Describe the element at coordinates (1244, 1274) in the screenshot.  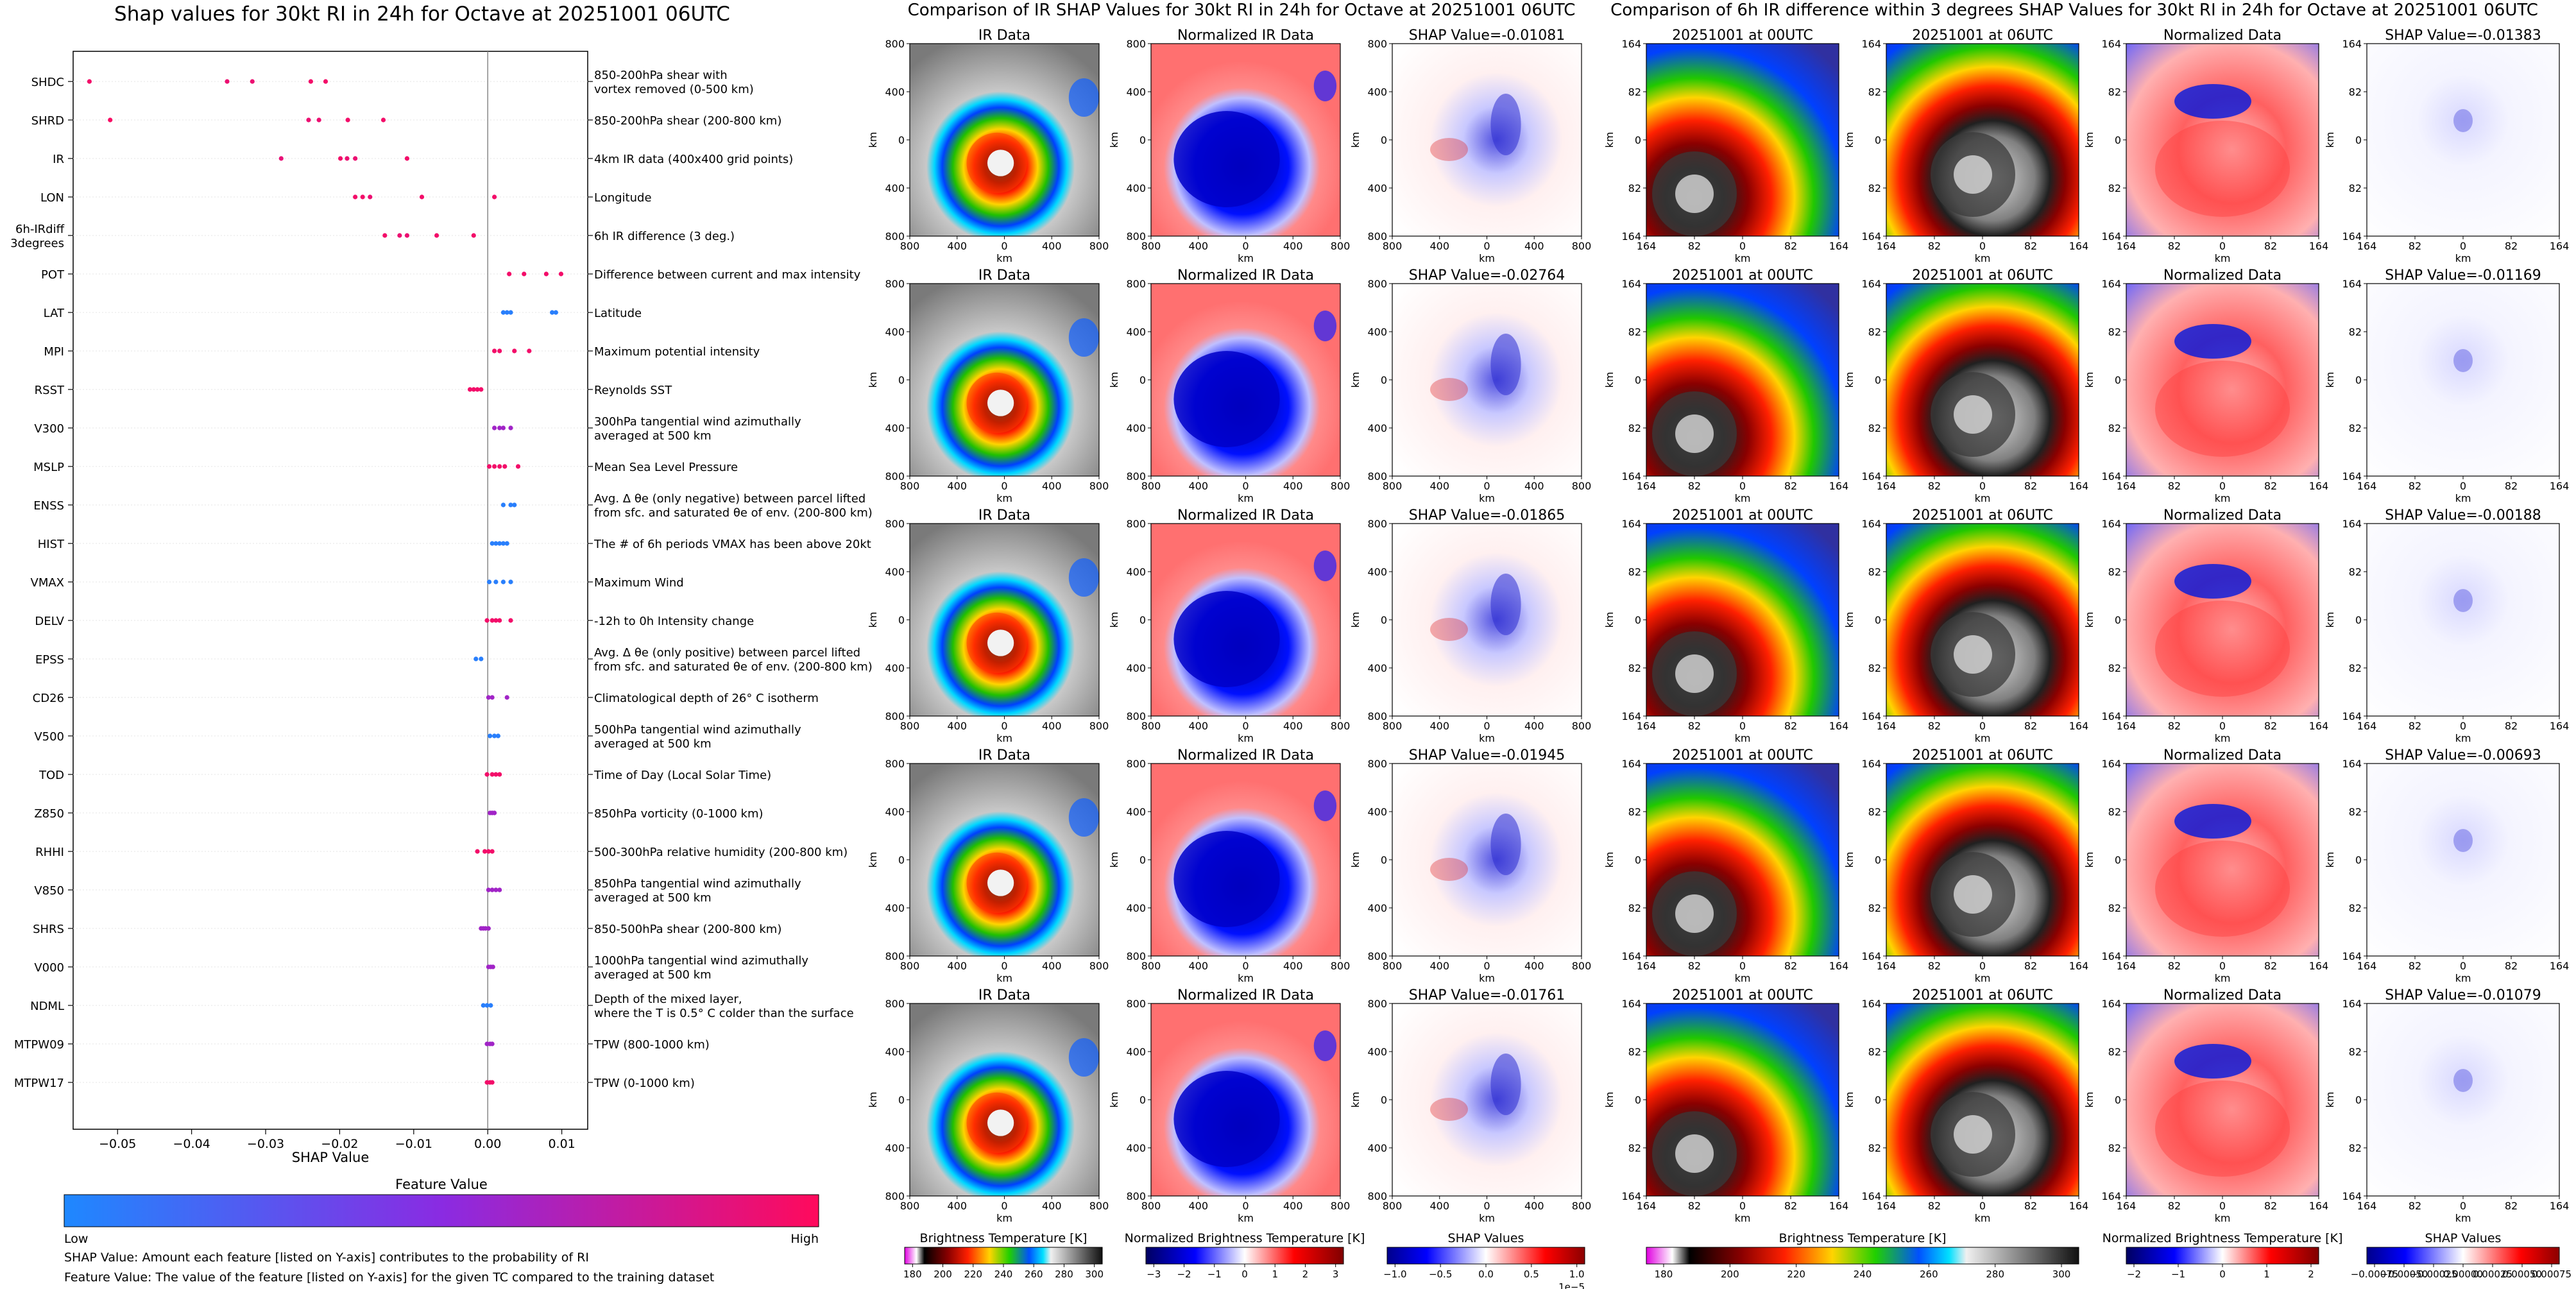
I see `colorbar-tick-label: 0` at that location.